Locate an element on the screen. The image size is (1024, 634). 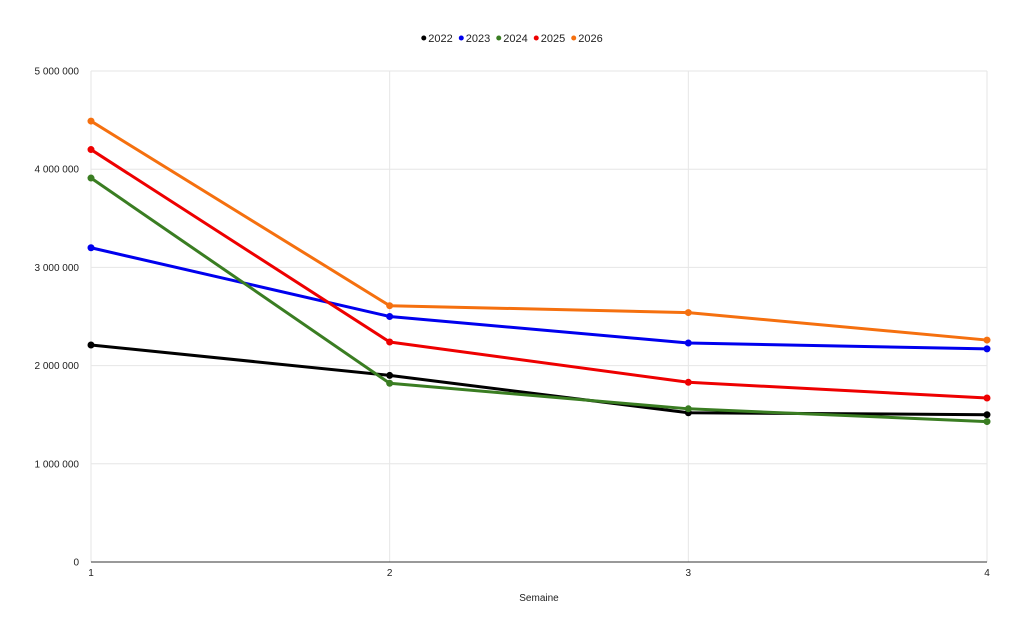
legend-item-2026: 2026 is located at coordinates (587, 39).